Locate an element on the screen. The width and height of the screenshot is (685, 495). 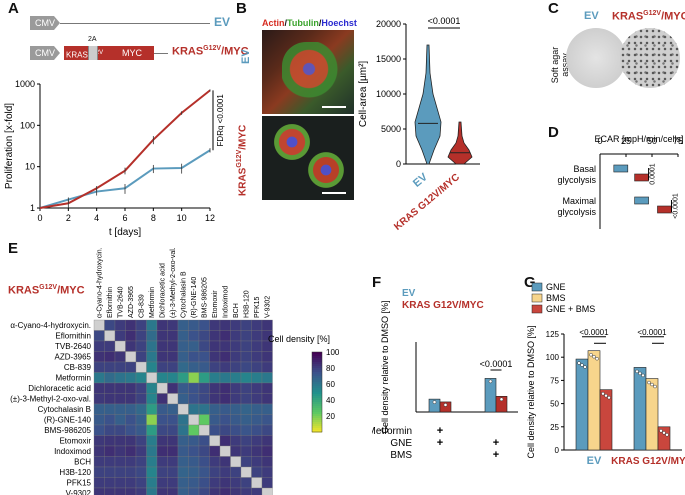
box is located at coordinates (641, 177).